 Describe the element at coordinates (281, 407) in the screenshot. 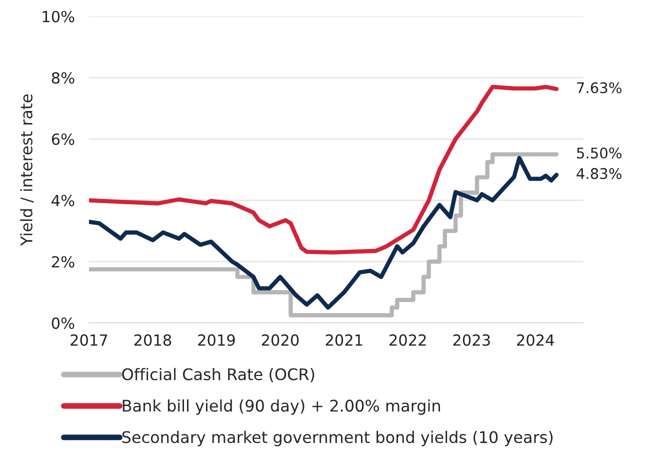

I see `legend-label: Bank bill yield (90 day) + 2.00% margin` at that location.